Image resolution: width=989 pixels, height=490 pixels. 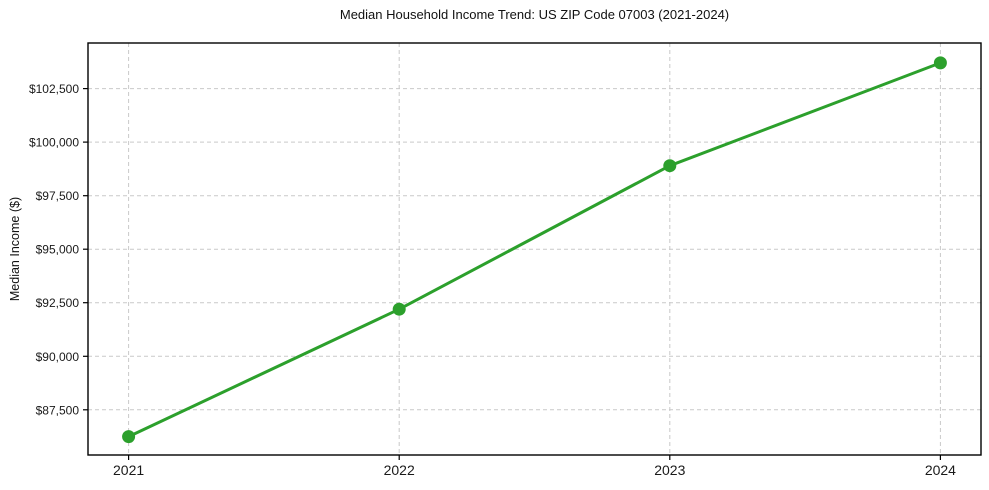 I want to click on y-tick-label: $87,500, so click(x=58, y=410).